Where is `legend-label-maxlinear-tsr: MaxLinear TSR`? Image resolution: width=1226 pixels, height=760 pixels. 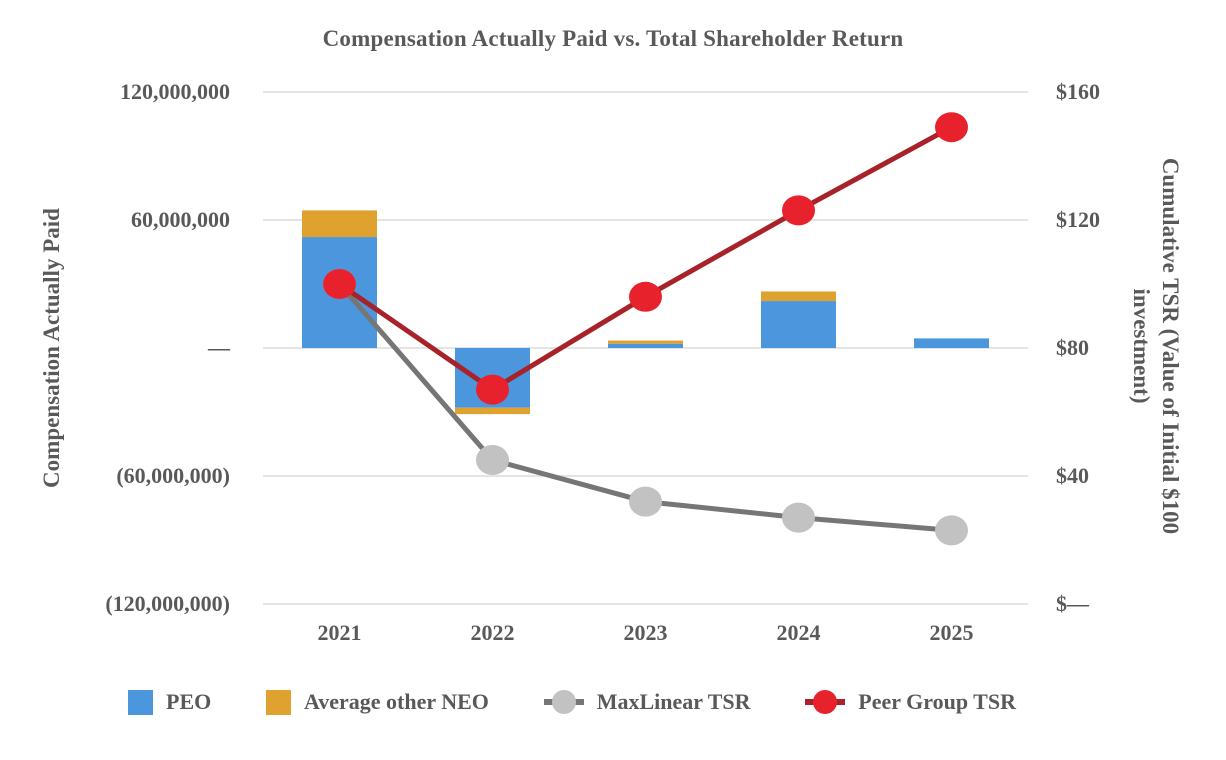 legend-label-maxlinear-tsr: MaxLinear TSR is located at coordinates (673, 701).